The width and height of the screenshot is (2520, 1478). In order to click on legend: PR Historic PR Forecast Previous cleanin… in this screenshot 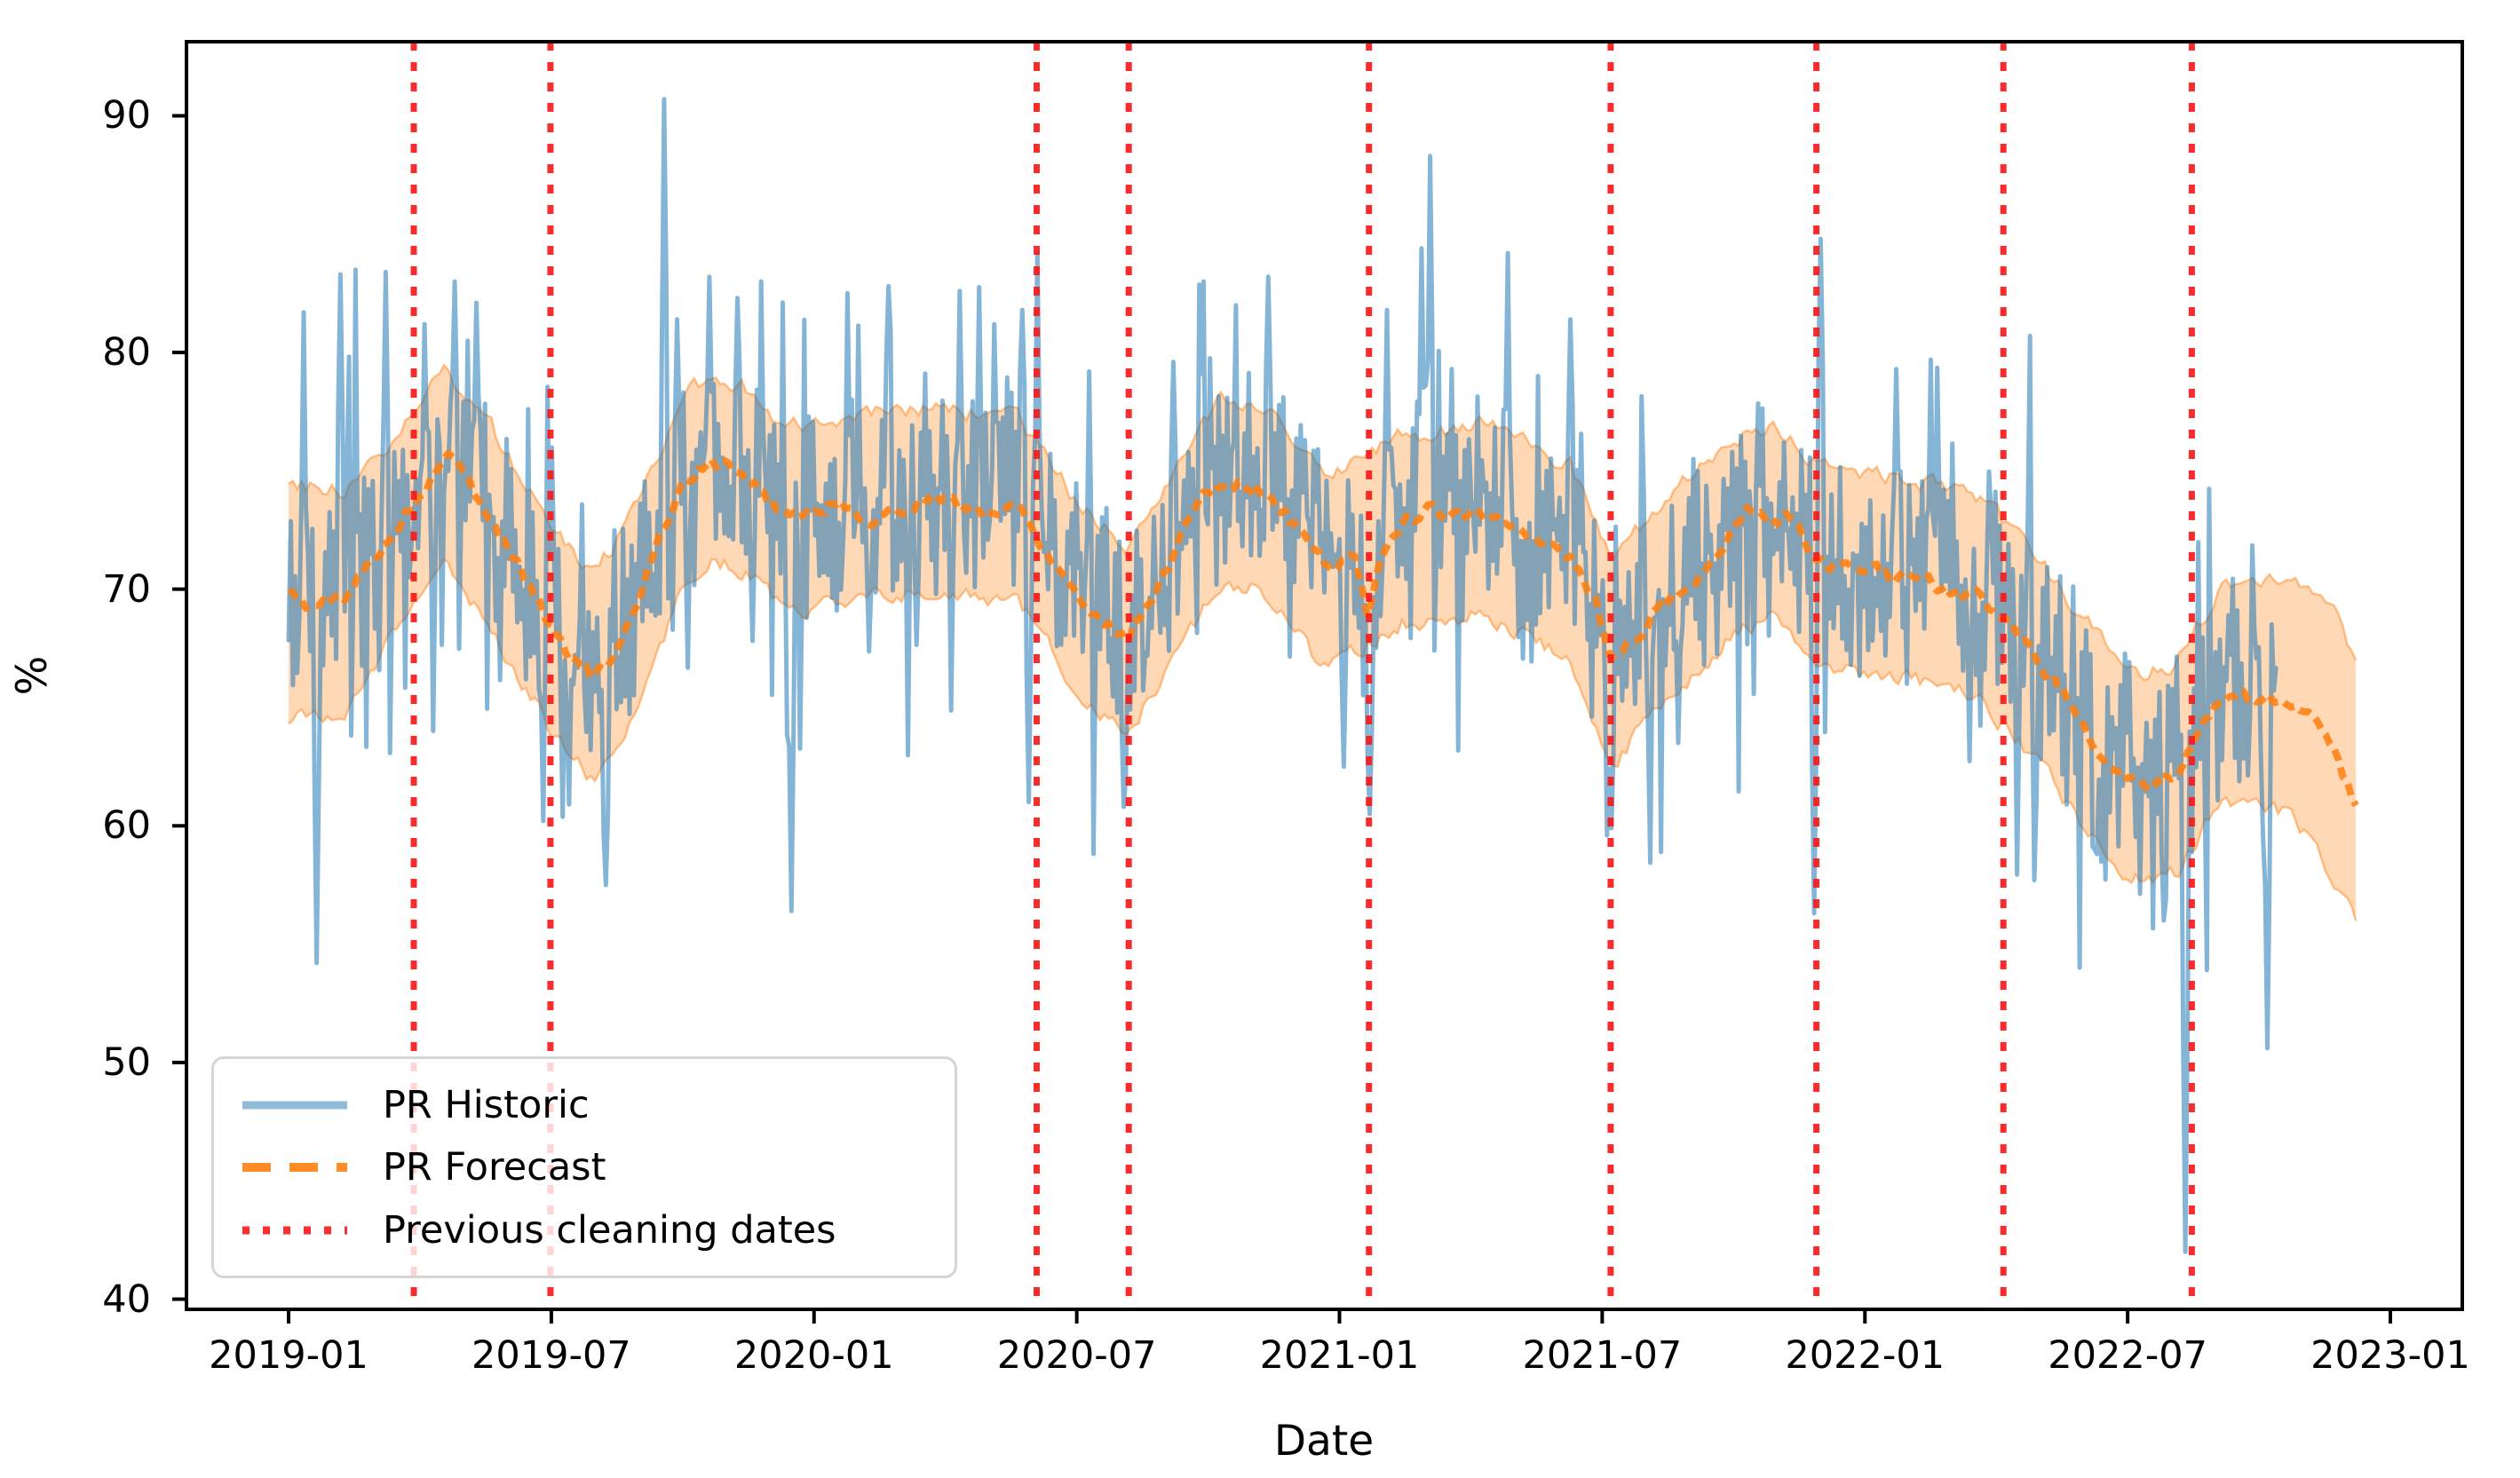, I will do `click(584, 1167)`.